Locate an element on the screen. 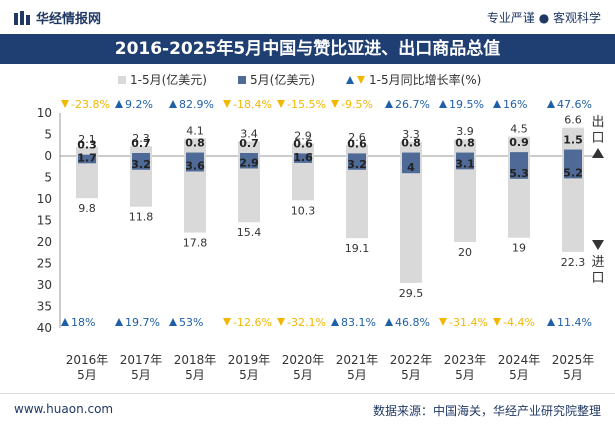 This screenshot has width=615, height=428. x-tick-label: 2020年 is located at coordinates (303, 360).